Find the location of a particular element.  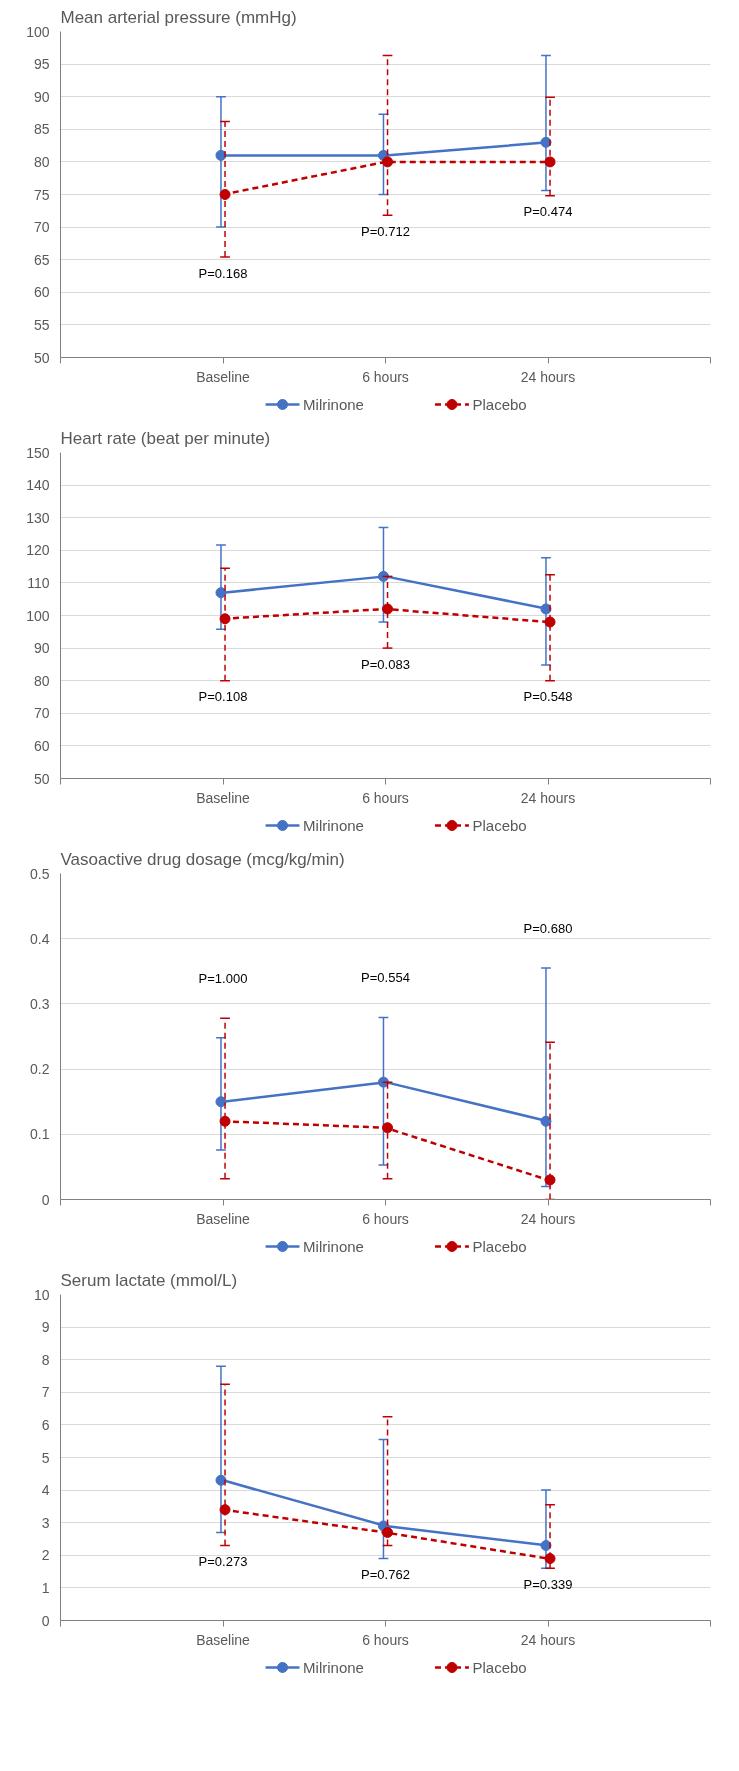

y-tick-label: 0.2 is located at coordinates (40, 1069).